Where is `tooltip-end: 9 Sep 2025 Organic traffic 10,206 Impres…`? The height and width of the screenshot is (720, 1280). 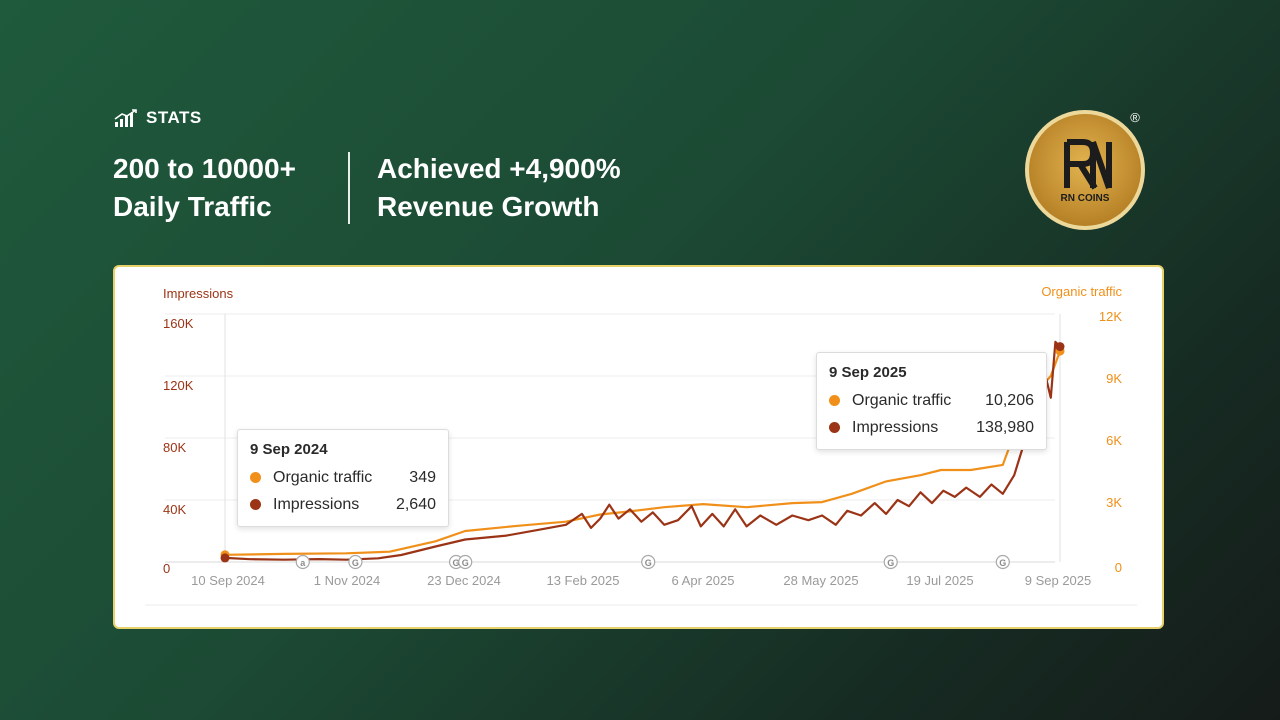 tooltip-end: 9 Sep 2025 Organic traffic 10,206 Impres… is located at coordinates (931, 401).